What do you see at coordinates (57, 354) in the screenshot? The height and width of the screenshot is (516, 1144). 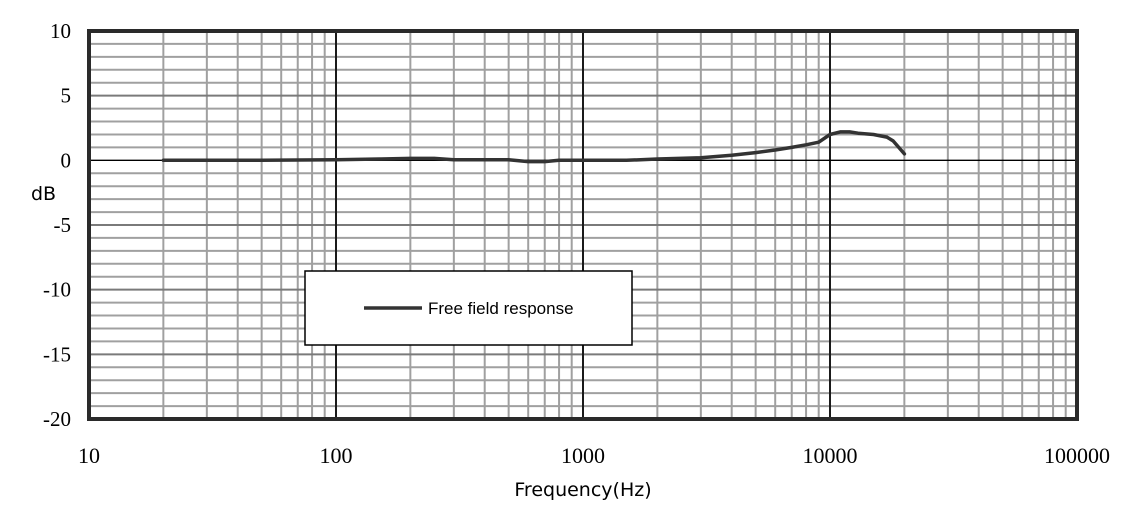 I see `y-tick-label: -15` at bounding box center [57, 354].